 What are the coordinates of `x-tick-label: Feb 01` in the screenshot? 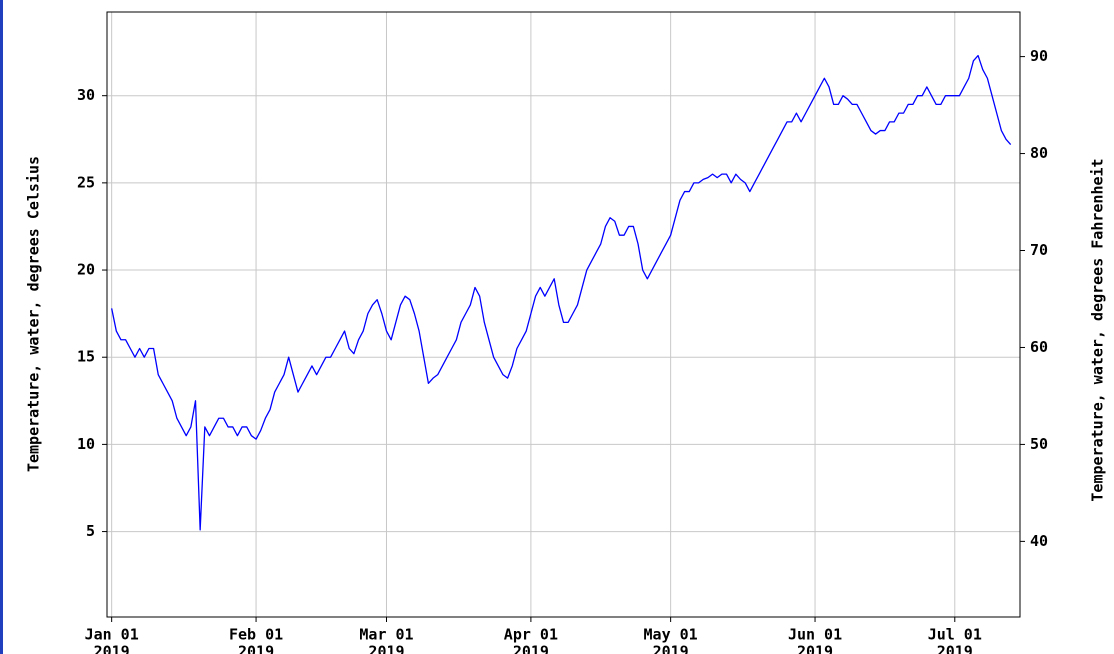 It's located at (256, 635).